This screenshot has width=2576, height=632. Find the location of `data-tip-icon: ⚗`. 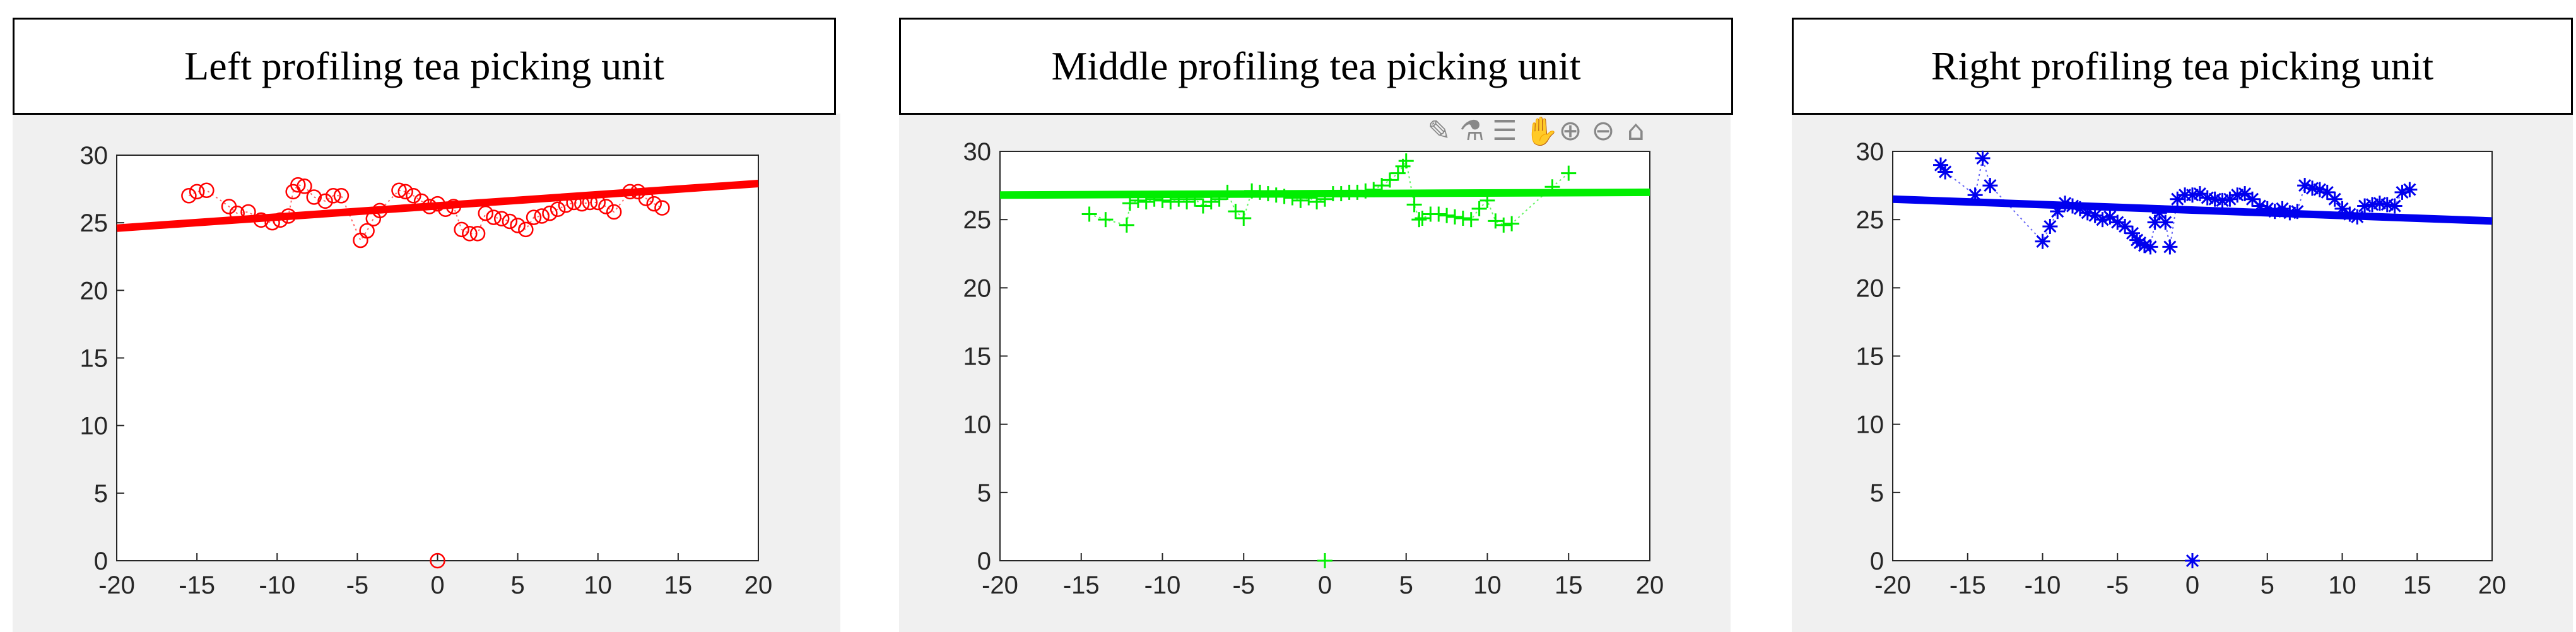

data-tip-icon: ⚗ is located at coordinates (1472, 131).